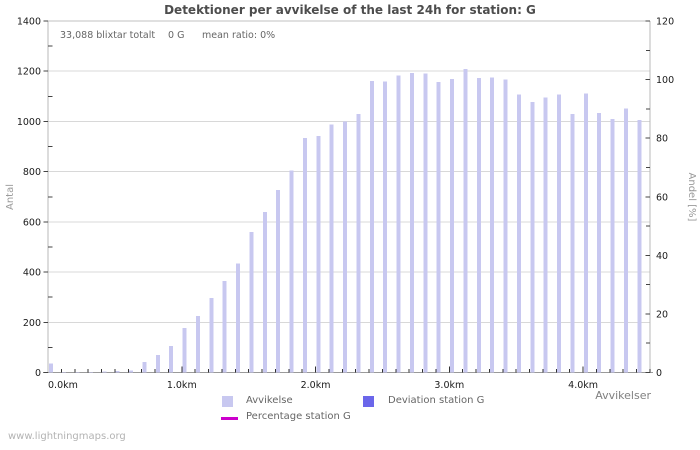 Image resolution: width=700 pixels, height=450 pixels. What do you see at coordinates (316, 385) in the screenshot?
I see `x-tick-label: 2.0km` at bounding box center [316, 385].